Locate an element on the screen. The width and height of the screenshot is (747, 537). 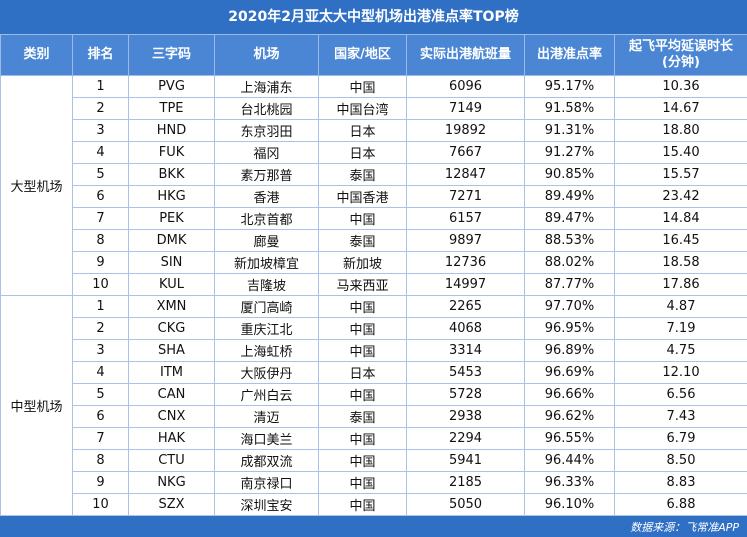
cell: 深圳宝安 is located at coordinates (266, 504).